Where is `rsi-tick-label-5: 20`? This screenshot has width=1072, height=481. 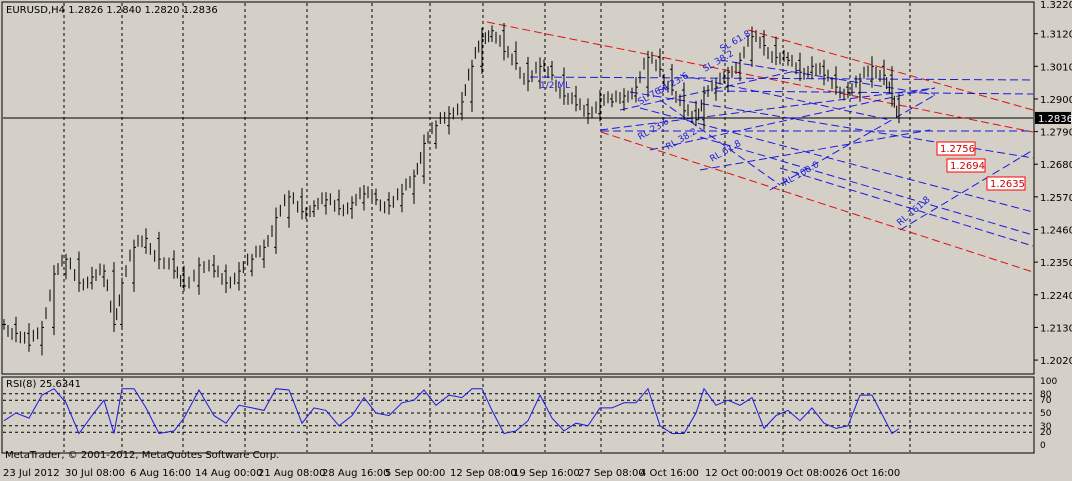
rsi-tick-label-5: 20 is located at coordinates (1046, 433).